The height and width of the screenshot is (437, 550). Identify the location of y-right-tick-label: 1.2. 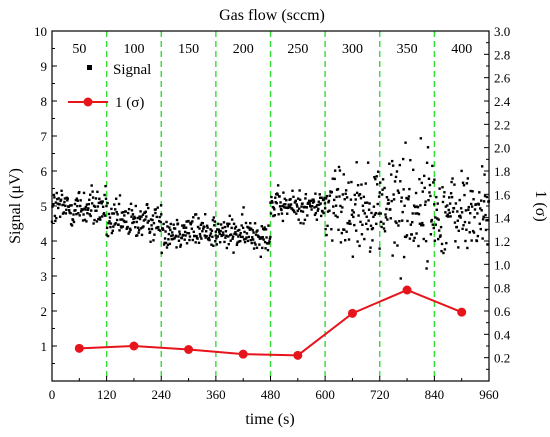
(502, 241).